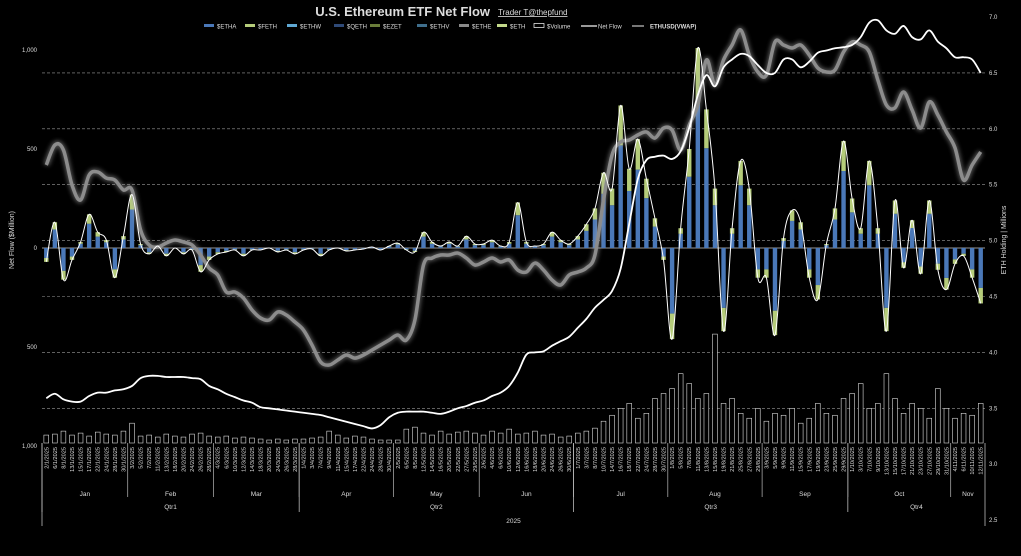 The width and height of the screenshot is (1021, 556). I want to click on date-tick-label: 14/5/2025, so click(433, 459).